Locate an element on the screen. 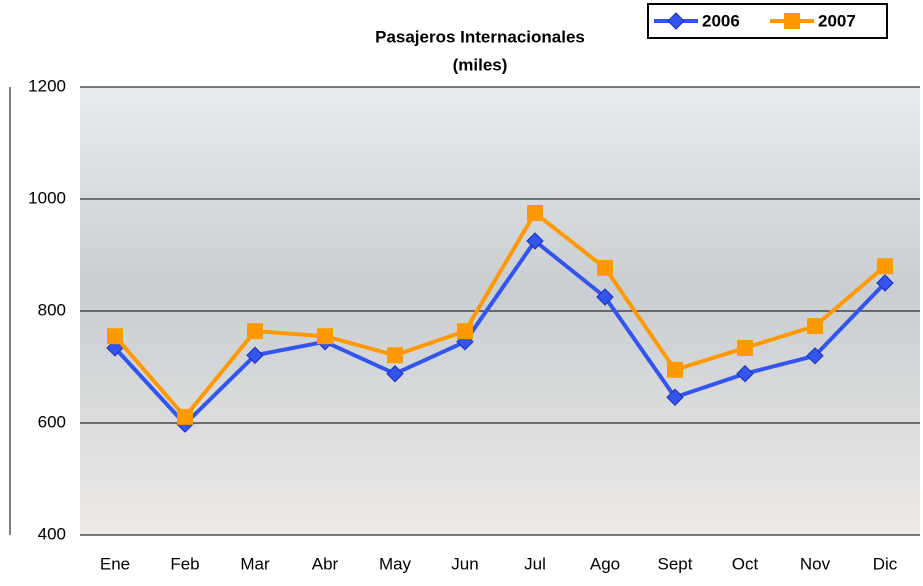 This screenshot has height=586, width=923. y-tick-label: 800 is located at coordinates (52, 309).